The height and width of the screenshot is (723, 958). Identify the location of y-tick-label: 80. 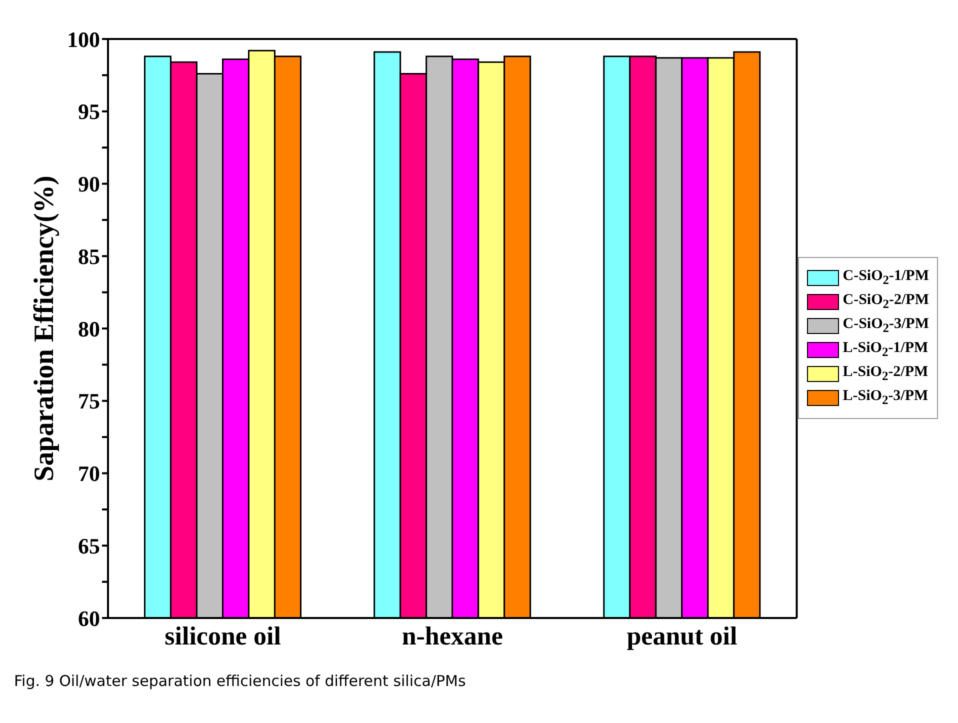
(89, 329).